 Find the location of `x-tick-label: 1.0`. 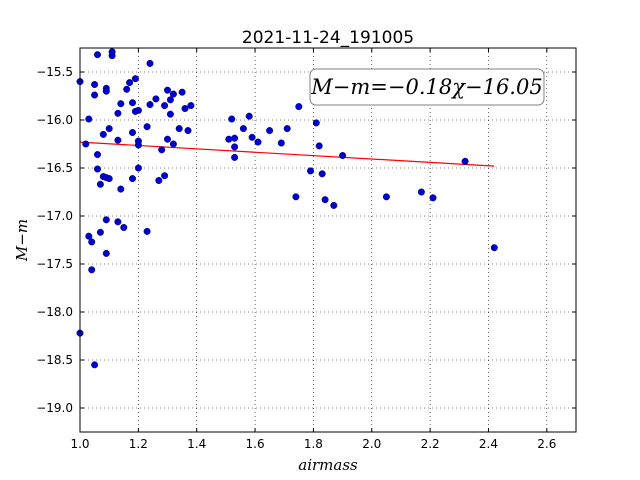

x-tick-label: 1.0 is located at coordinates (79, 444).